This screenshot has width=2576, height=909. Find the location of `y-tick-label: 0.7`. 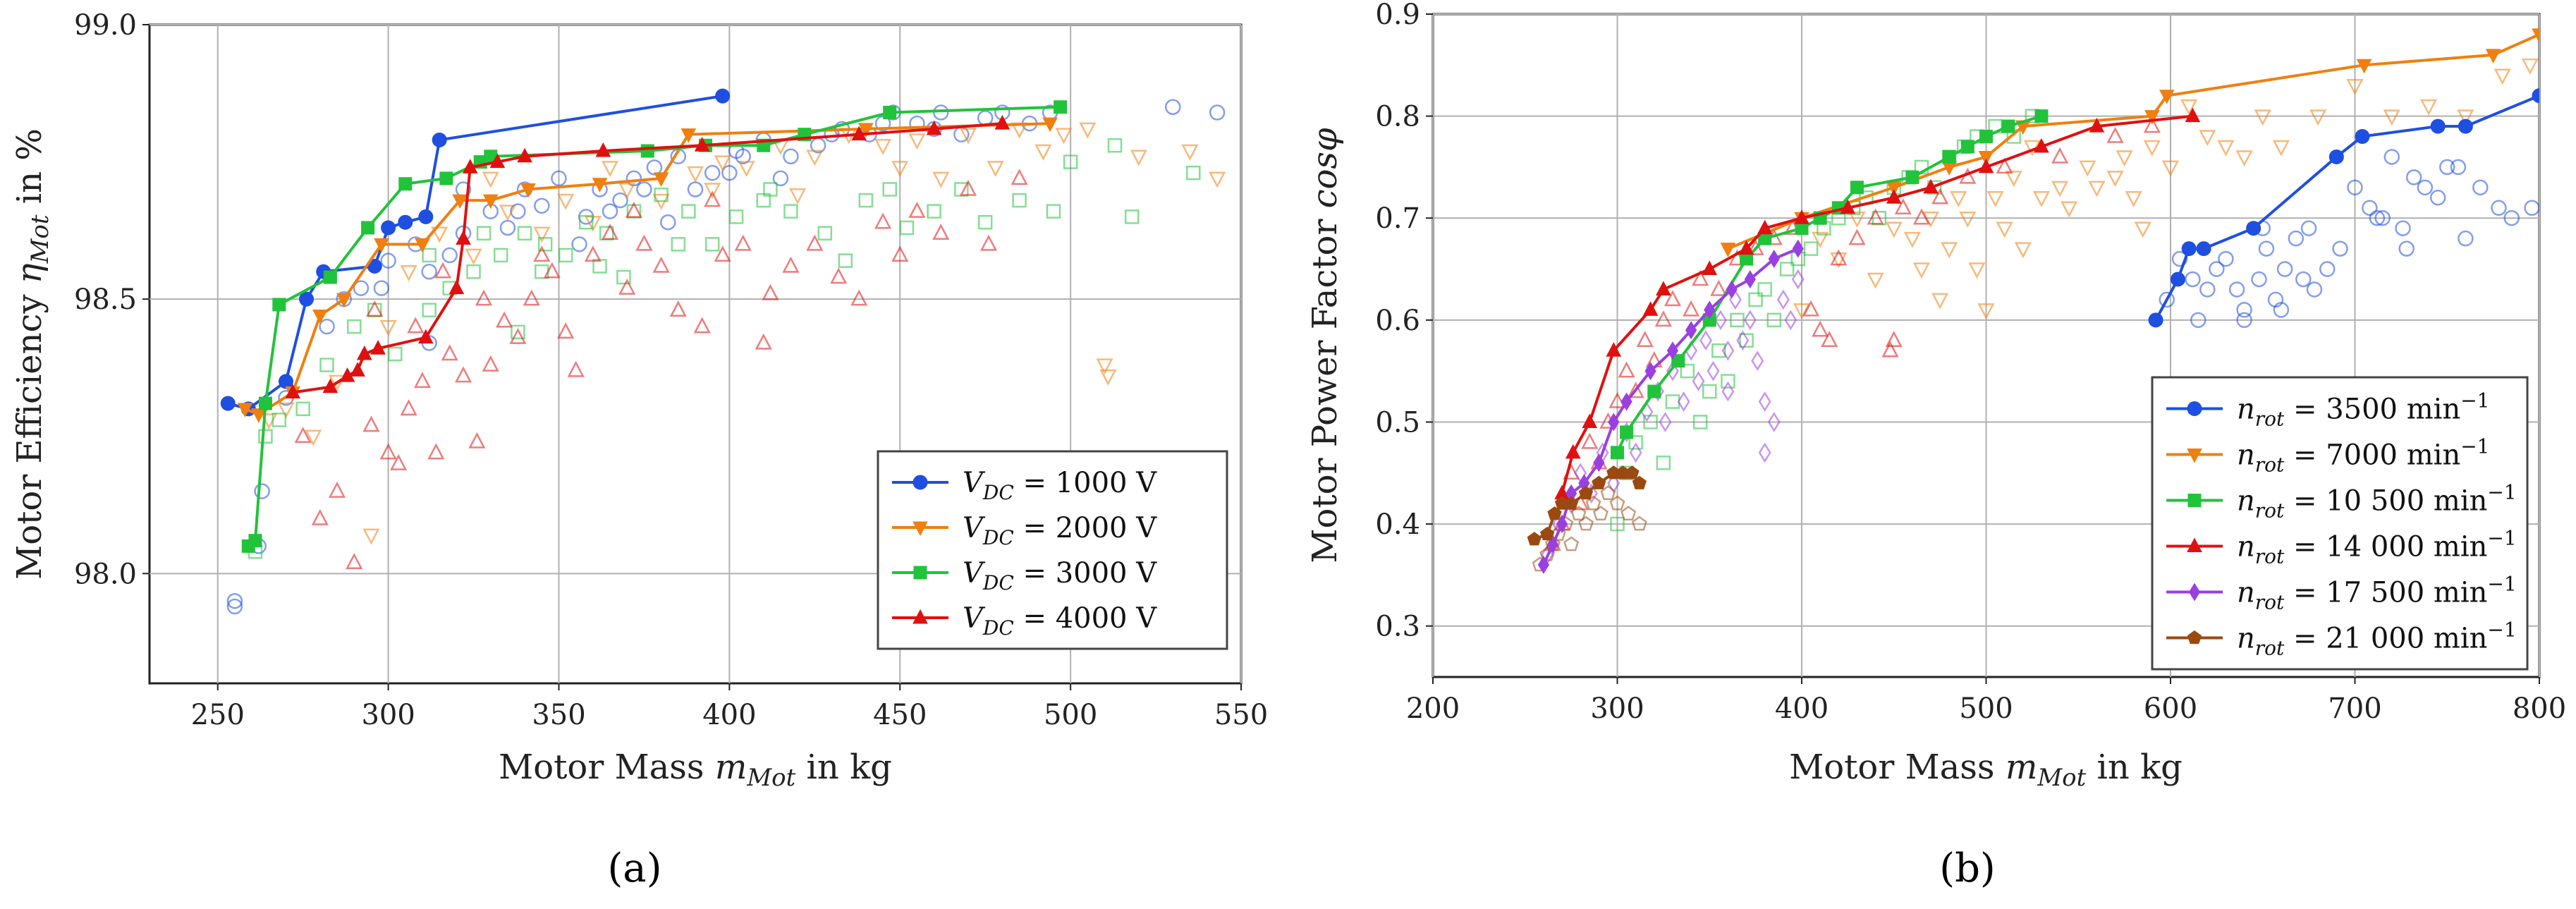

y-tick-label: 0.7 is located at coordinates (1397, 219).